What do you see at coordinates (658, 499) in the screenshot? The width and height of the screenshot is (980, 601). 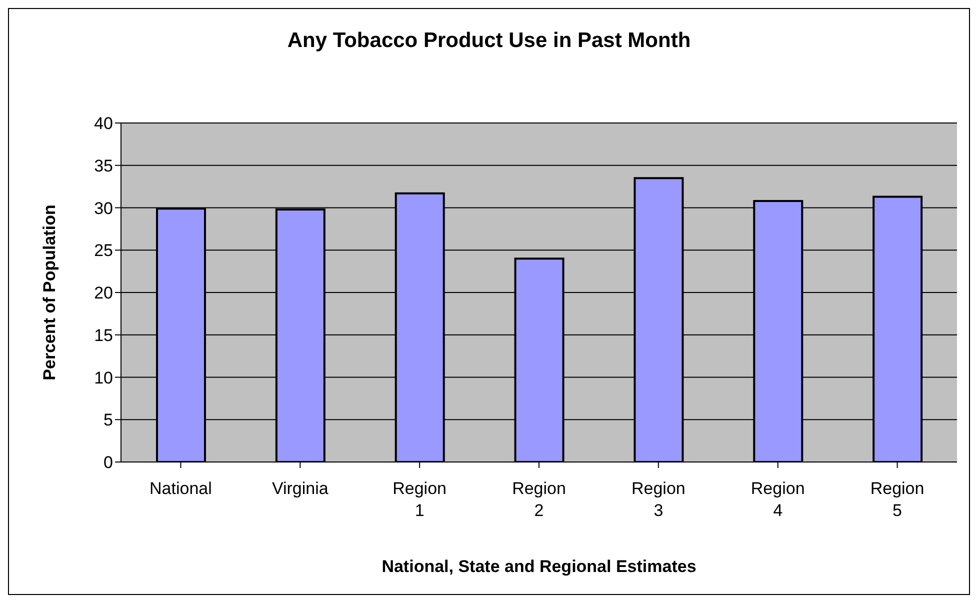 I see `x-tick-label: Region 3` at bounding box center [658, 499].